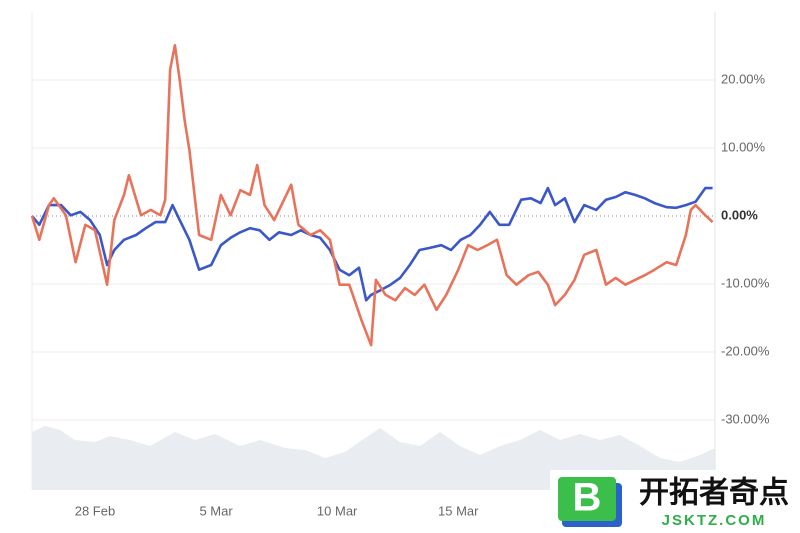 This screenshot has height=533, width=800. Describe the element at coordinates (743, 146) in the screenshot. I see `y-tick-label: 10.00%` at that location.